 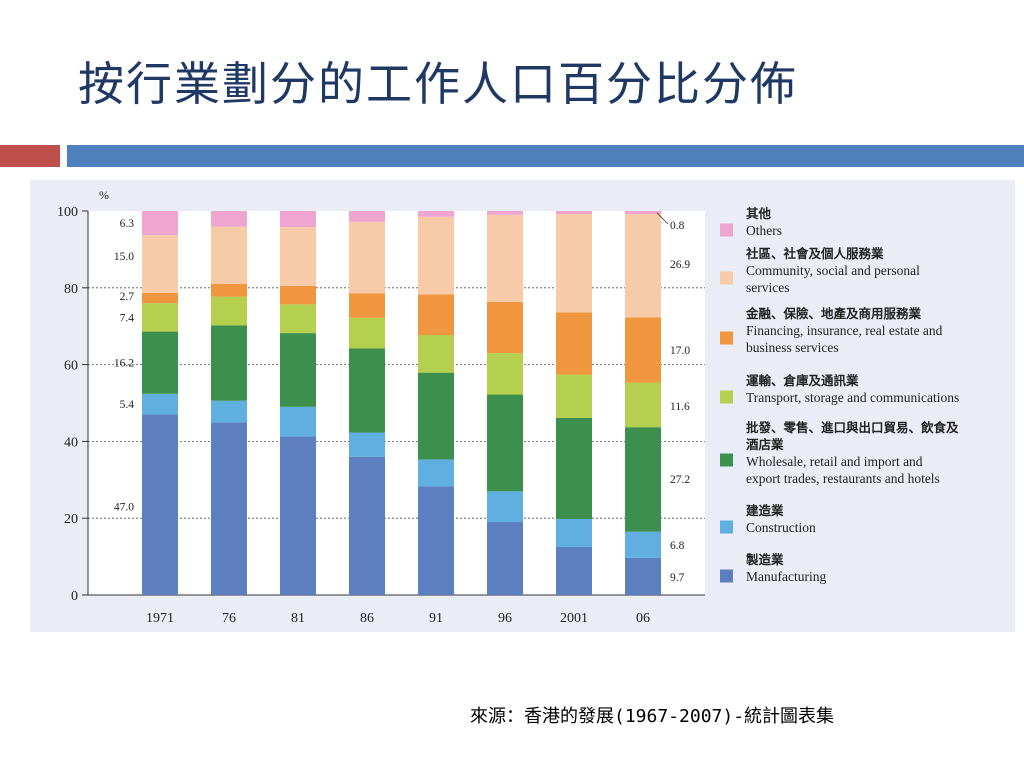 What do you see at coordinates (765, 444) in the screenshot?
I see `legend-label-zh: 酒店業` at bounding box center [765, 444].